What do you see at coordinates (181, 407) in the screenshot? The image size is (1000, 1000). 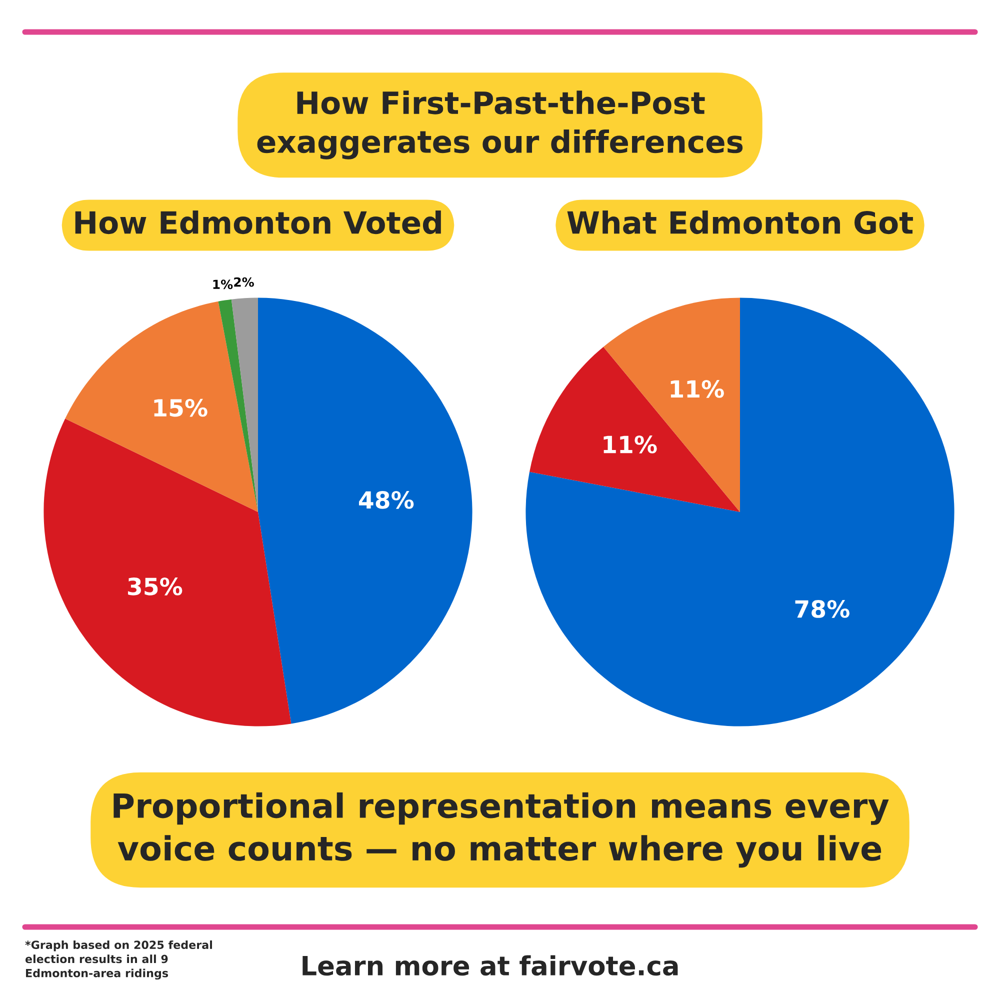 I see `data-label: 15%` at bounding box center [181, 407].